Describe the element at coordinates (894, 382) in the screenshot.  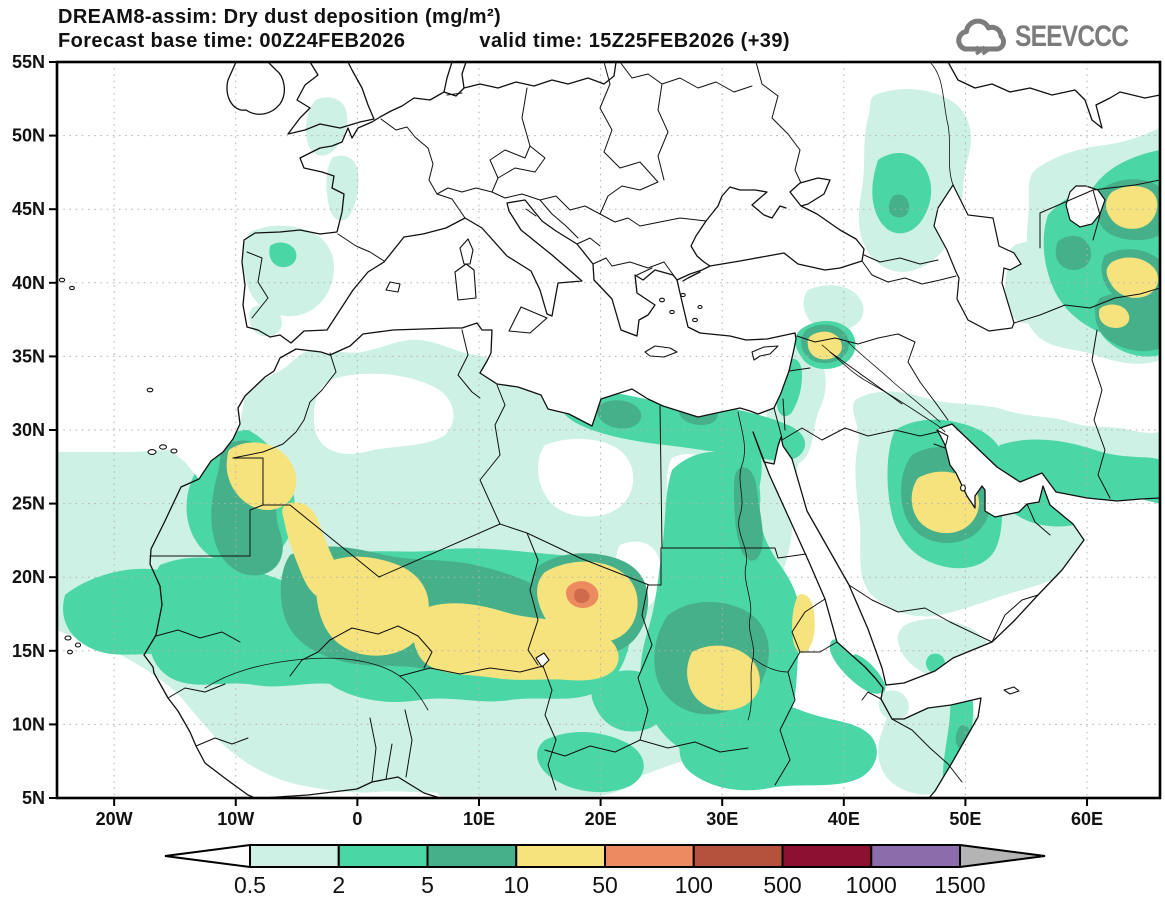
I see `river-tigris` at that location.